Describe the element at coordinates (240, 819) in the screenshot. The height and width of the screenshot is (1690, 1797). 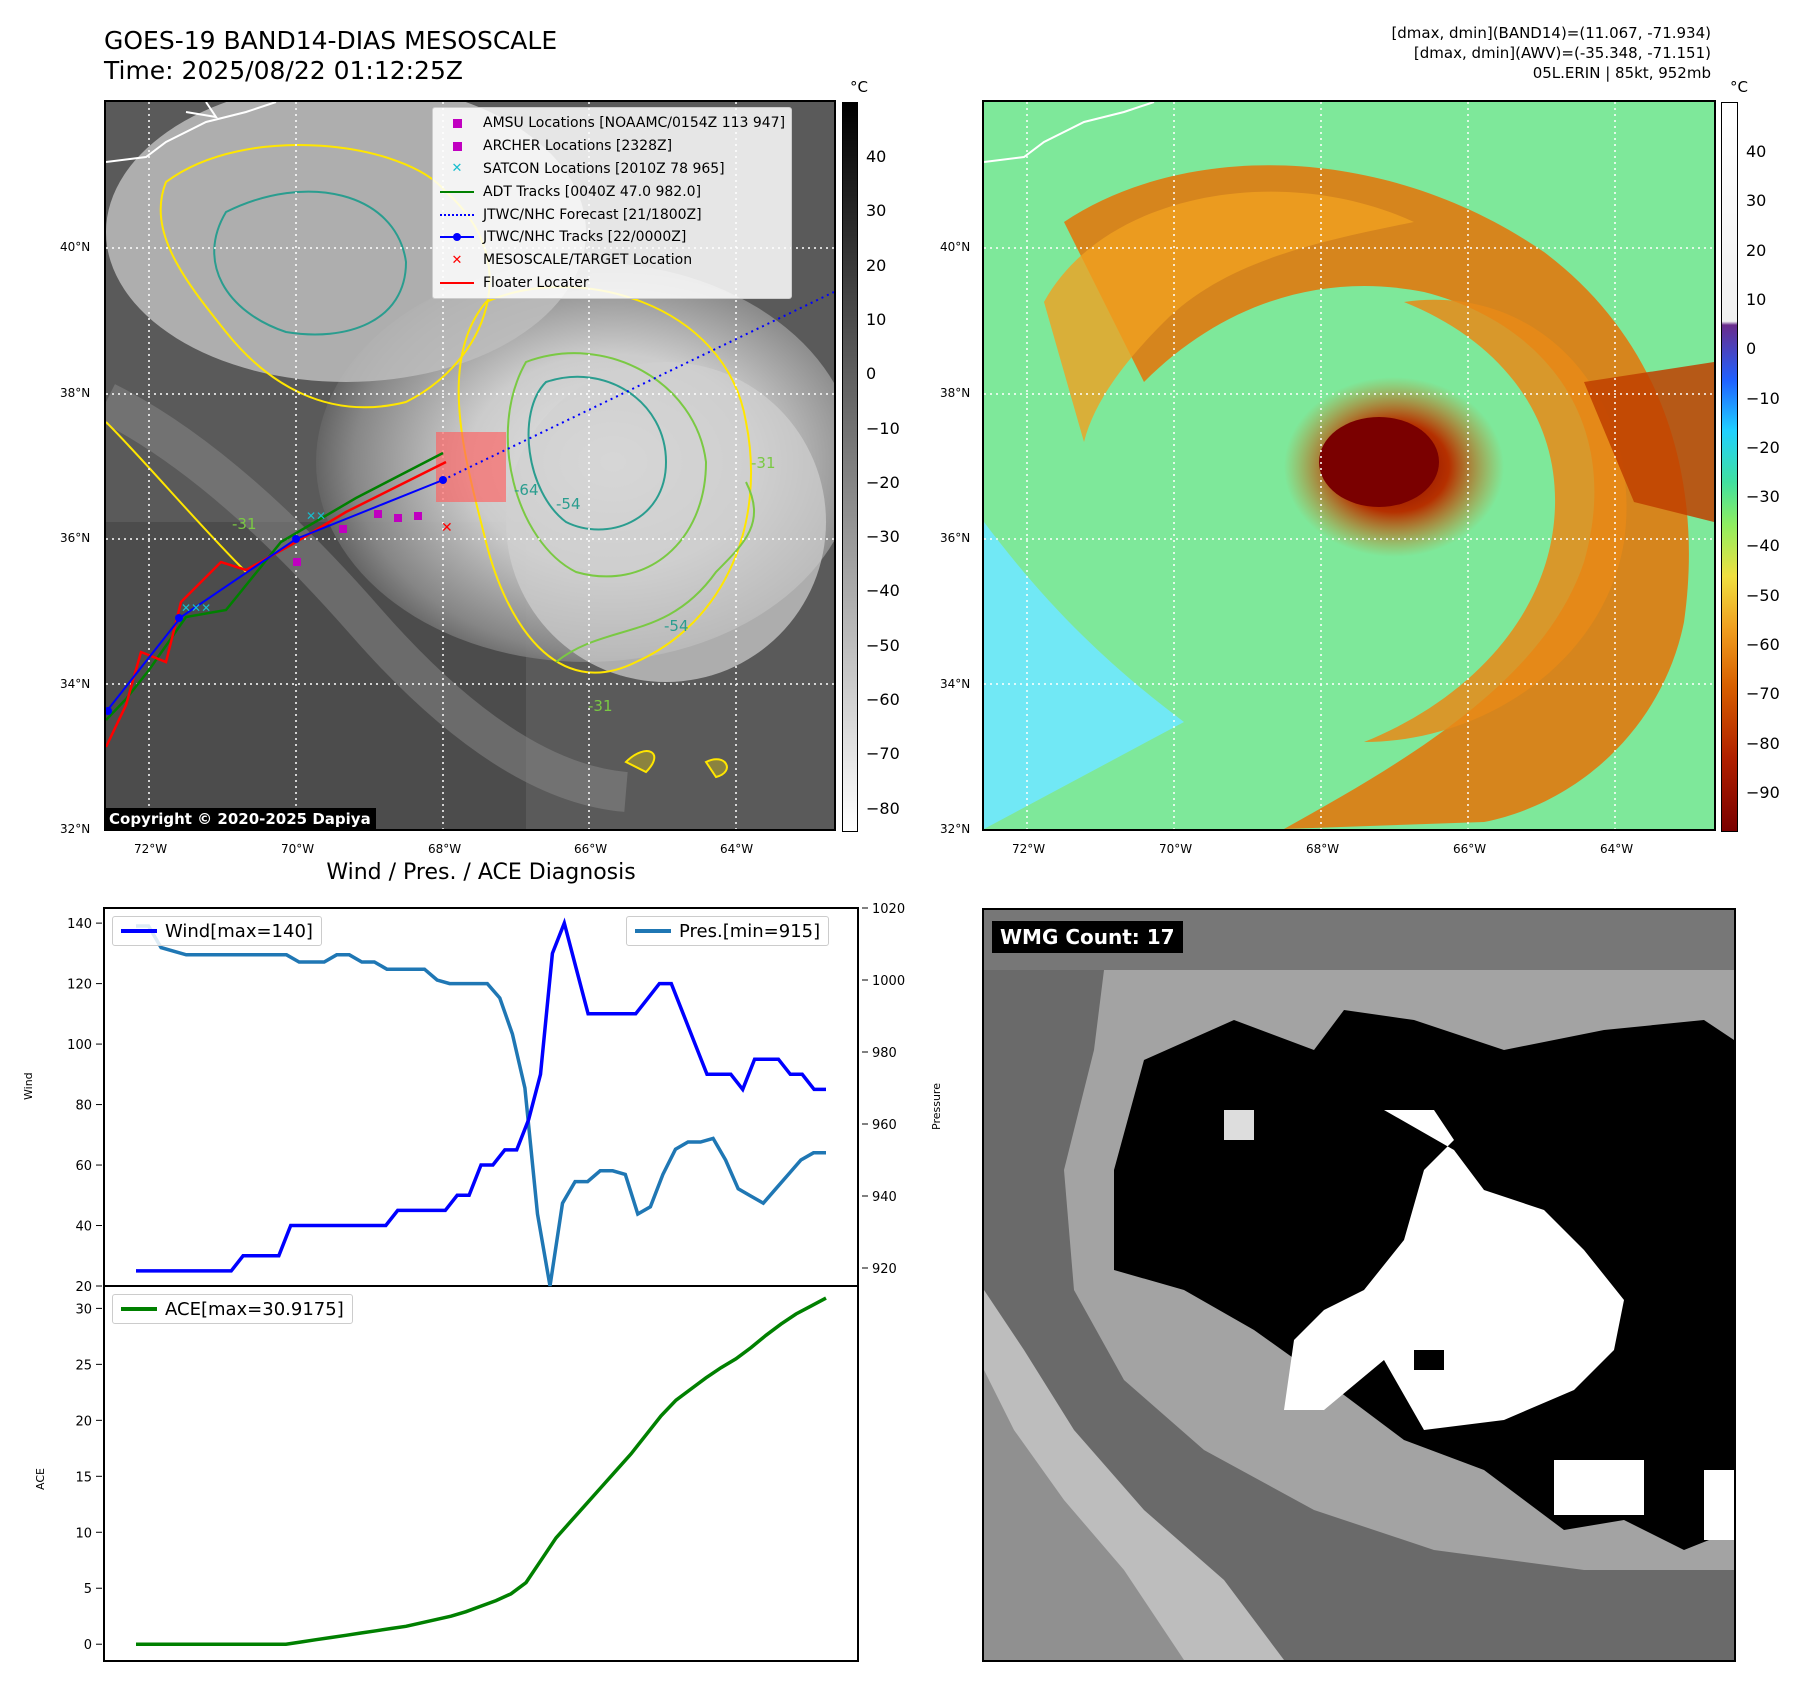
I see `copyright-badge: Copyright © 2020-2025 Dapiya` at that location.